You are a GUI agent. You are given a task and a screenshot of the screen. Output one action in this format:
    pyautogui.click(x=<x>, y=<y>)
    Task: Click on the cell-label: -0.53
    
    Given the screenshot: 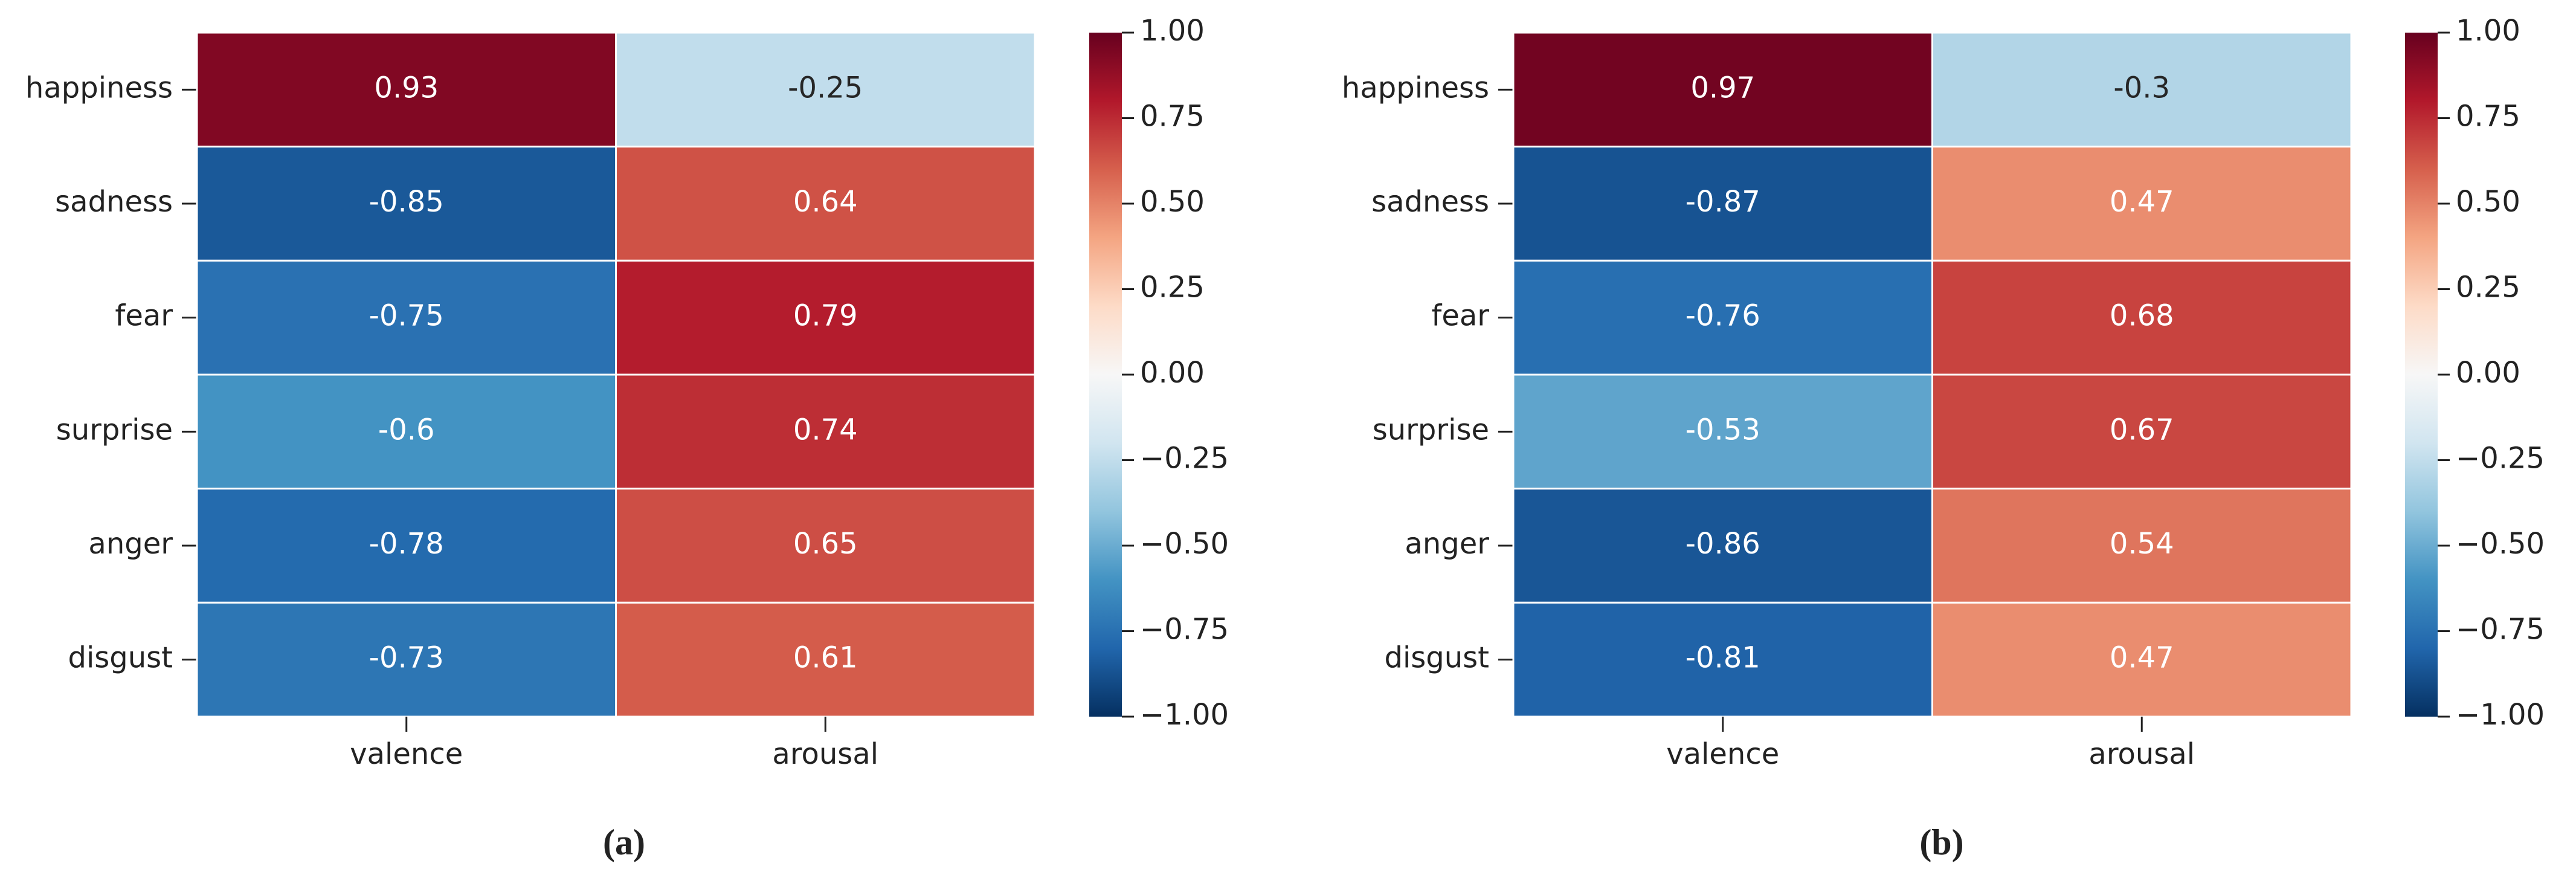 What is the action you would take?
    pyautogui.click(x=1723, y=430)
    